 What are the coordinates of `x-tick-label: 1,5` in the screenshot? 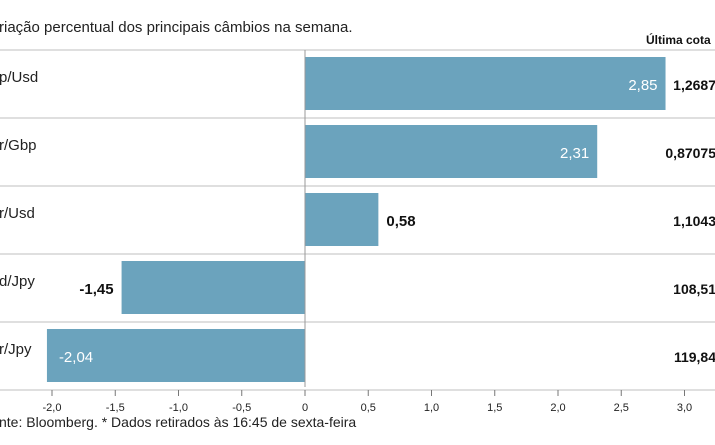 It's located at (494, 408).